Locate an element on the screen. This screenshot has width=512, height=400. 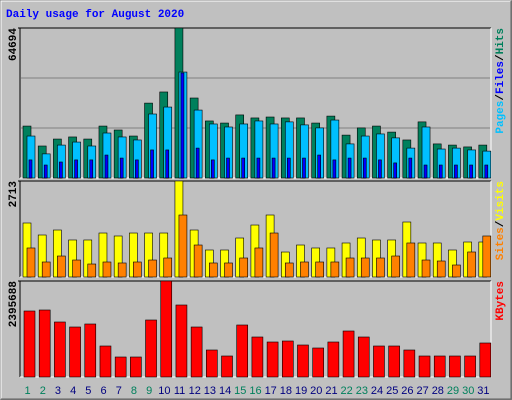
x-tick-label: 10 is located at coordinates (164, 391).